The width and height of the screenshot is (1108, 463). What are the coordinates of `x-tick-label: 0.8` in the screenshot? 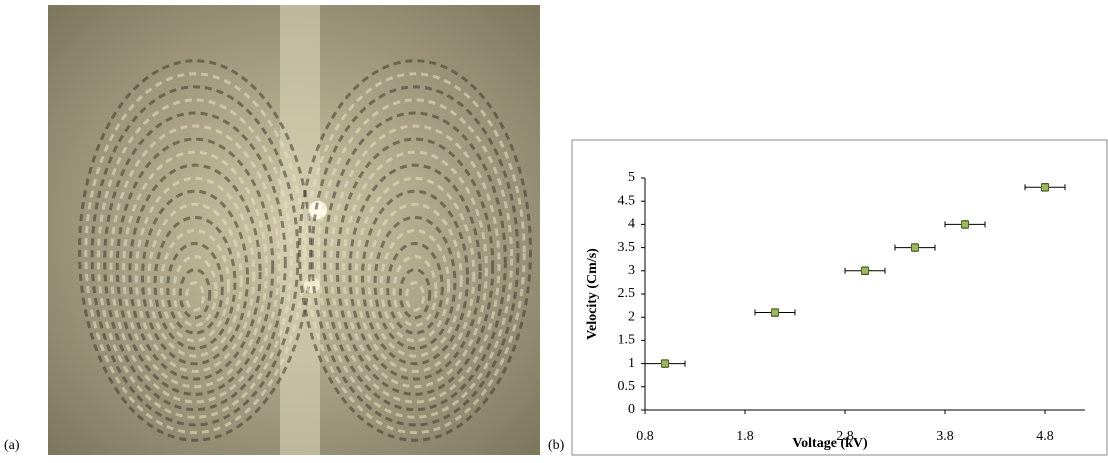 It's located at (645, 436).